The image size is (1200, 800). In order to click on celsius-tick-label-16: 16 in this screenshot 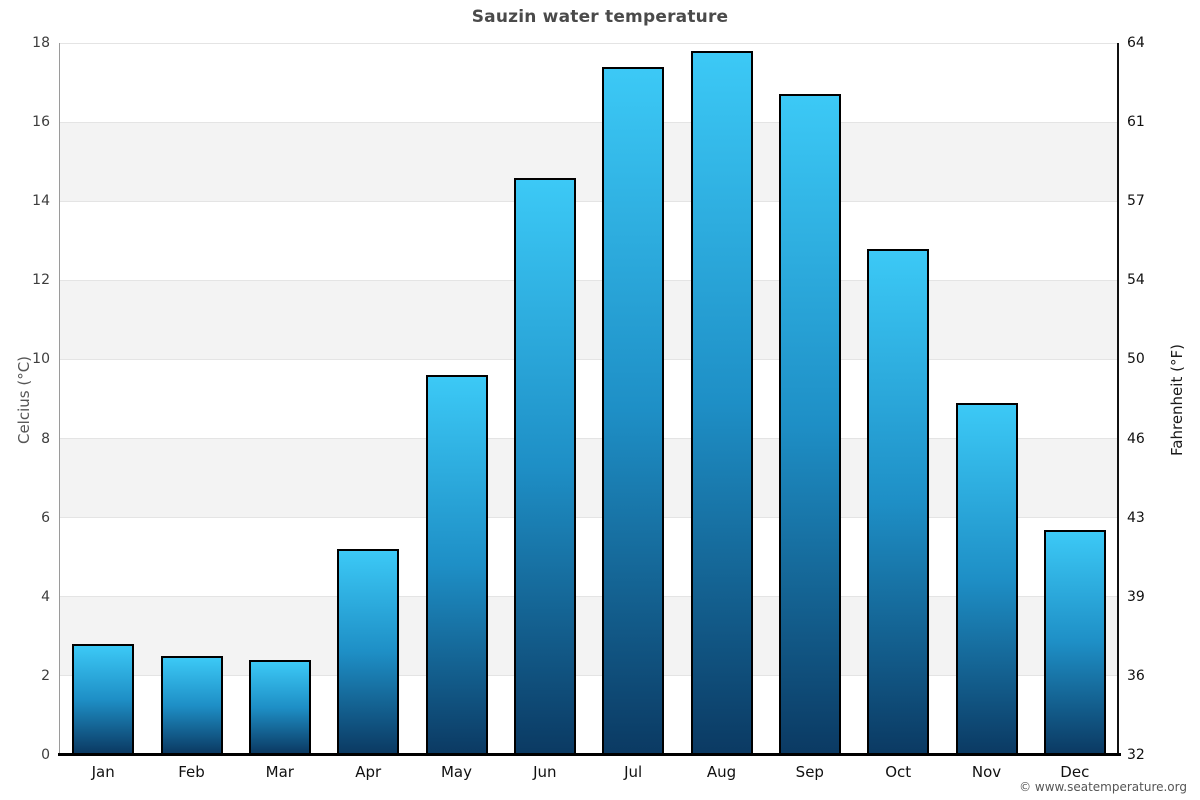, I will do `click(41, 122)`.